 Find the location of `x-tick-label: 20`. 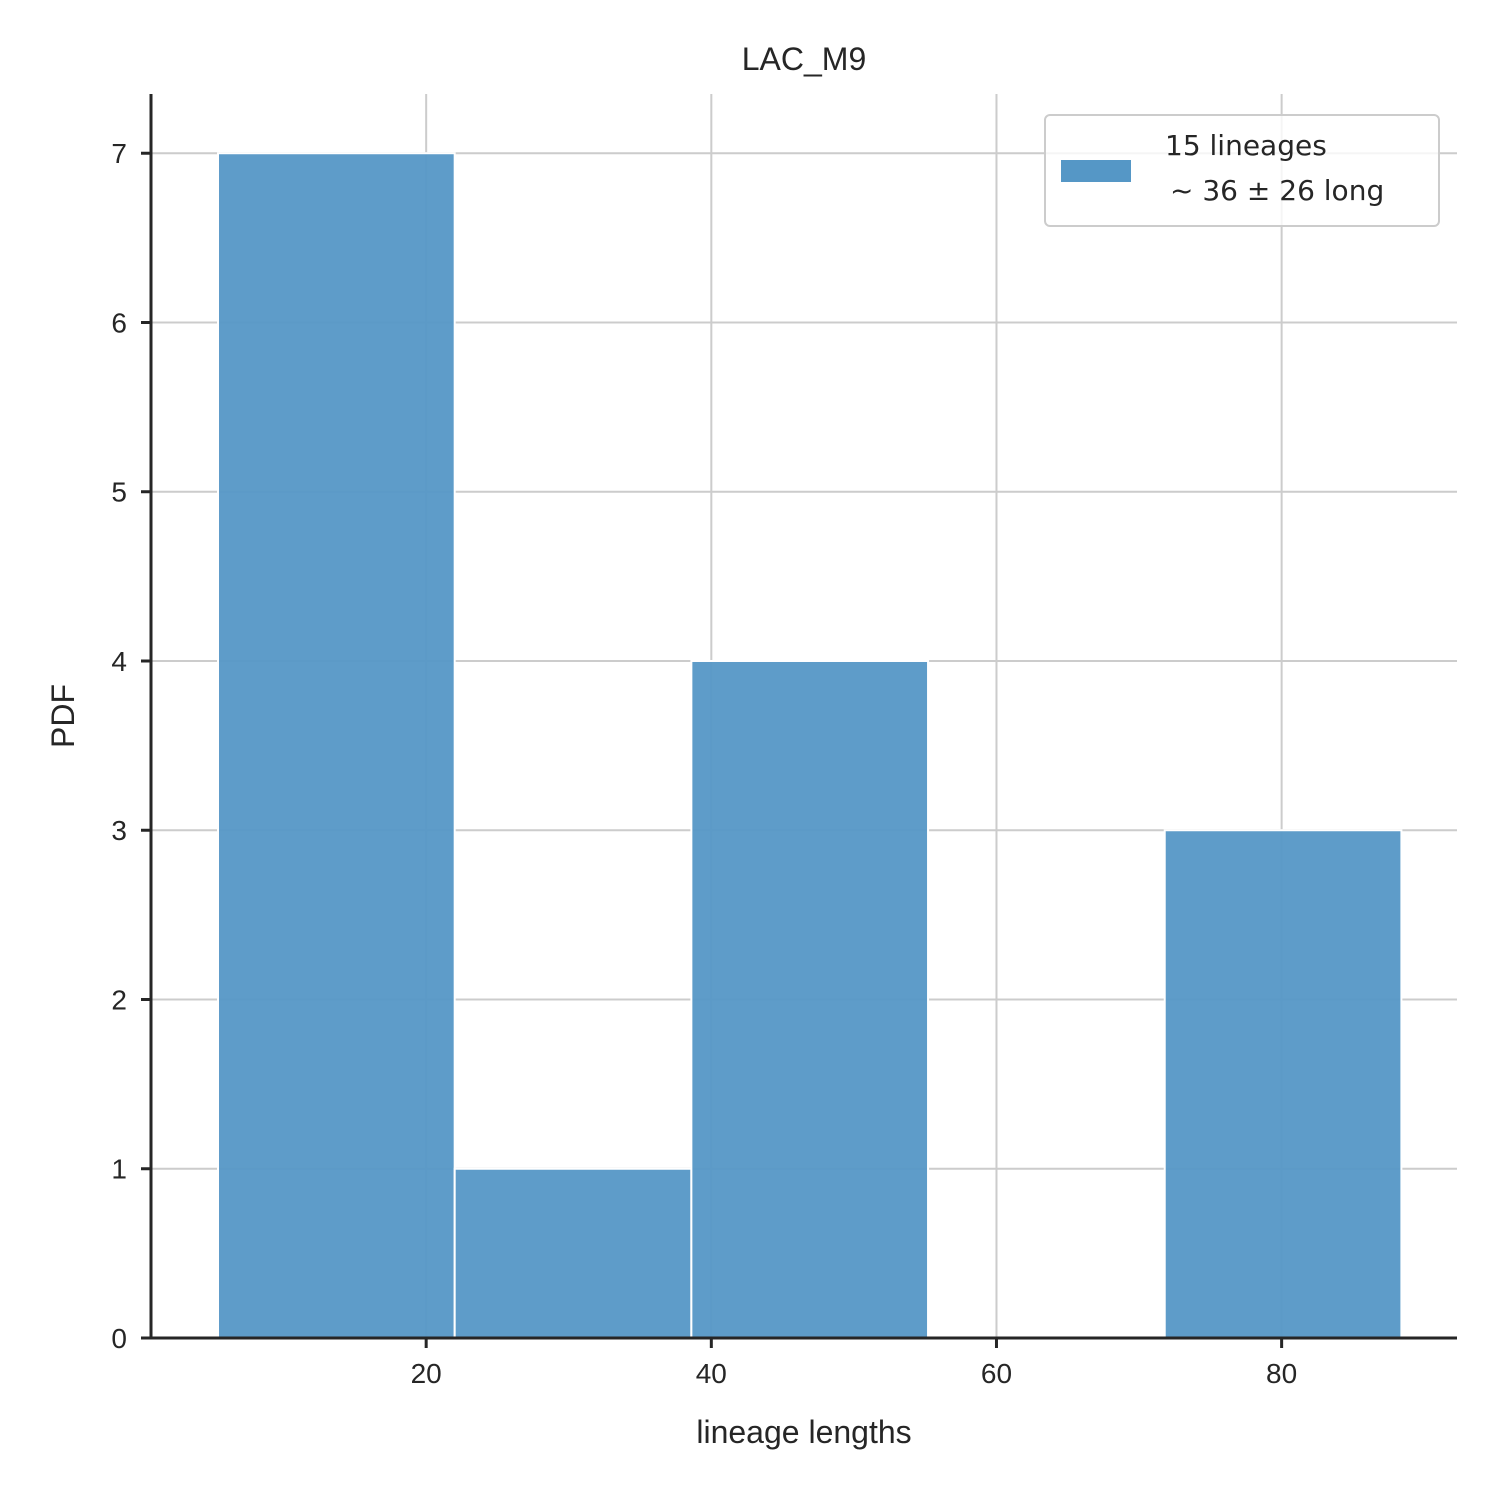

x-tick-label: 20 is located at coordinates (426, 1373).